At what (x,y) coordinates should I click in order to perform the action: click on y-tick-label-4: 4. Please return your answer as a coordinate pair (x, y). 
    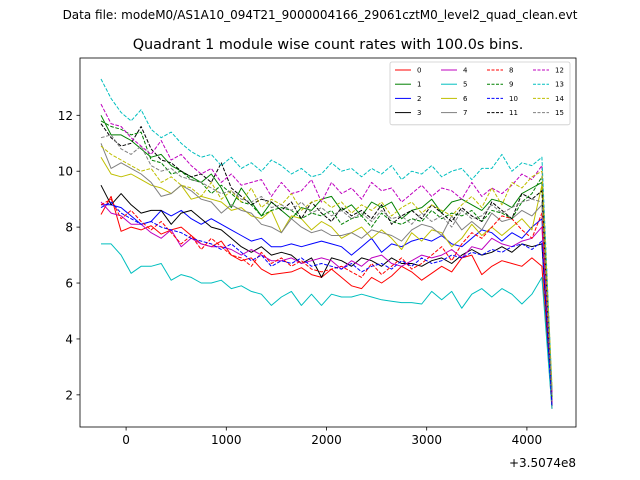
    Looking at the image, I should click on (69, 339).